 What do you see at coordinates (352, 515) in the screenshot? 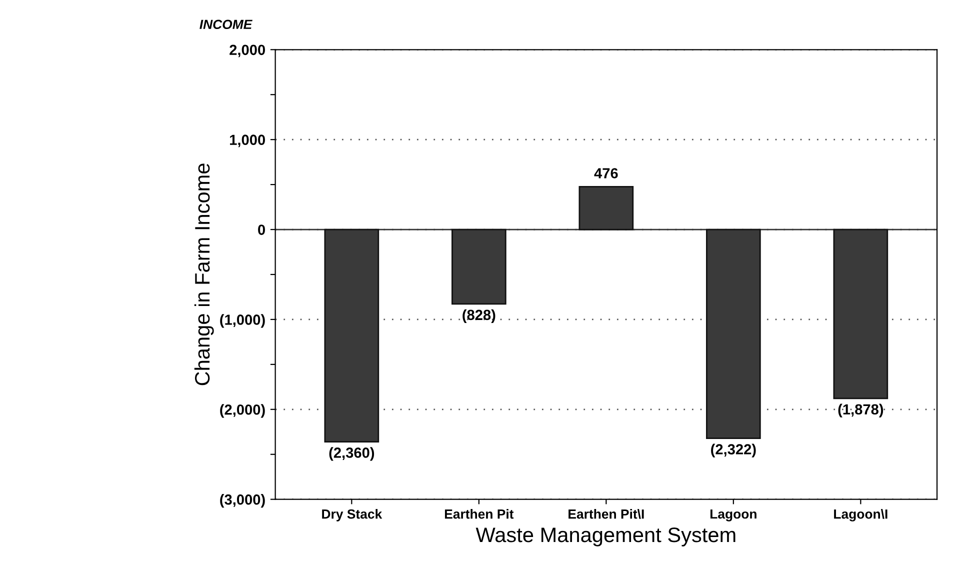
I see `x-tick-label: Dry Stack` at bounding box center [352, 515].